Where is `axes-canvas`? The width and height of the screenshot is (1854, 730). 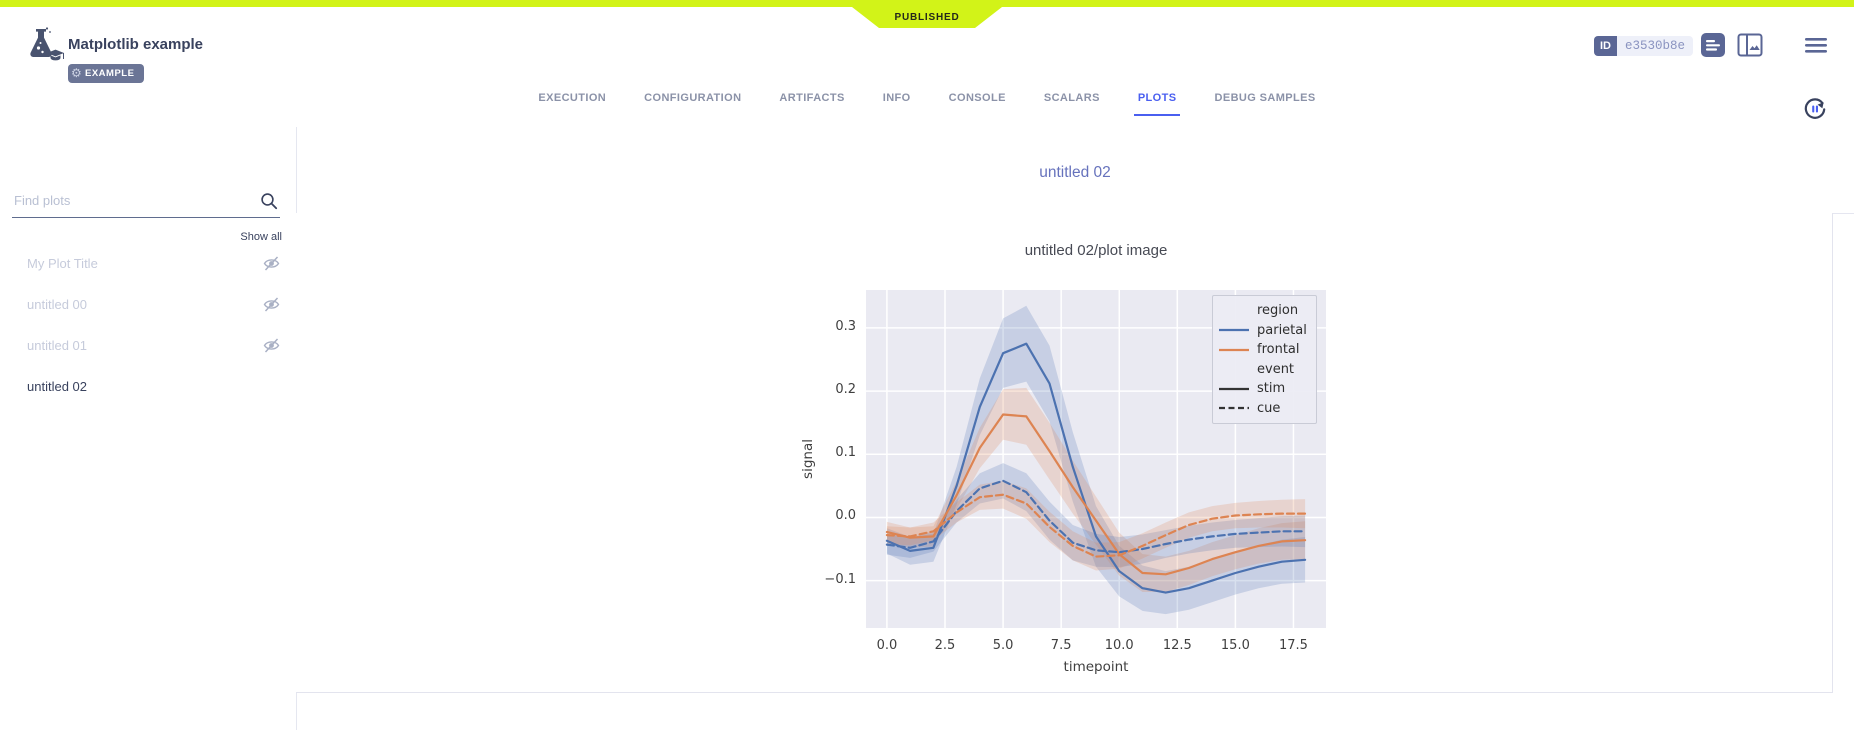 axes-canvas is located at coordinates (1096, 459).